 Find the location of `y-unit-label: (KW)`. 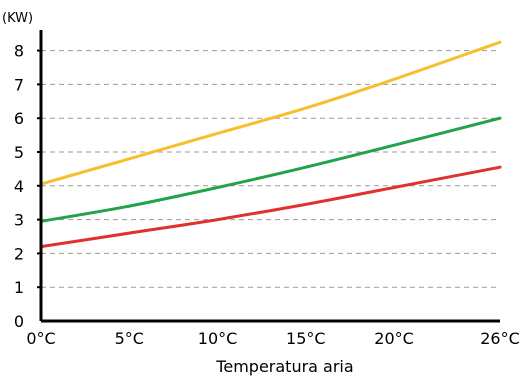

y-unit-label: (KW) is located at coordinates (17, 18).